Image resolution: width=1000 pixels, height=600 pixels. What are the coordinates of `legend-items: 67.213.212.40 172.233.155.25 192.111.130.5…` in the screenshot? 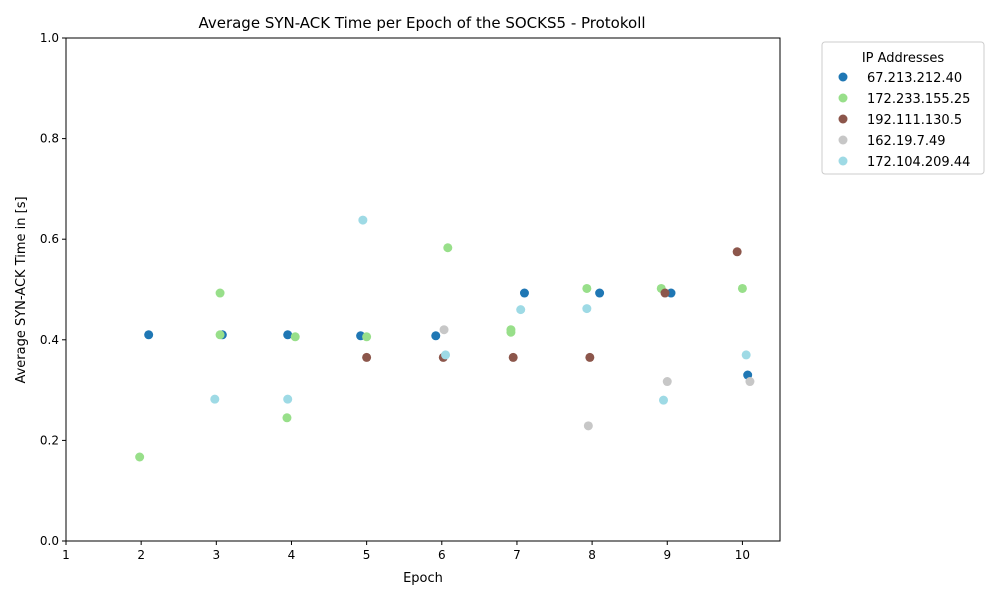 It's located at (904, 120).